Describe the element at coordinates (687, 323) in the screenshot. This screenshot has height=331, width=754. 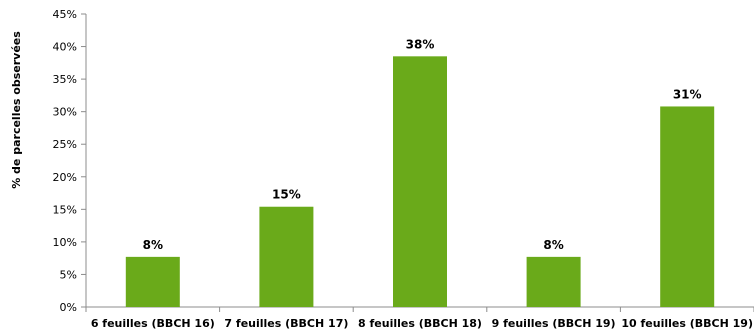
I see `x-tick-label: 10 feuilles (BBCH 19)` at that location.